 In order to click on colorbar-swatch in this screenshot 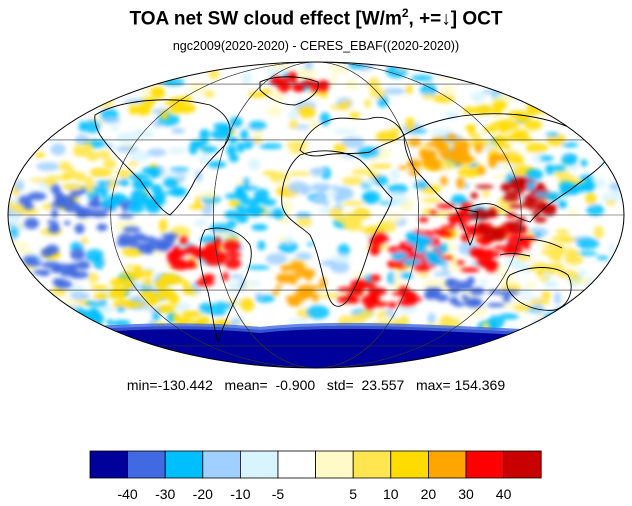, I will do `click(221, 464)`.